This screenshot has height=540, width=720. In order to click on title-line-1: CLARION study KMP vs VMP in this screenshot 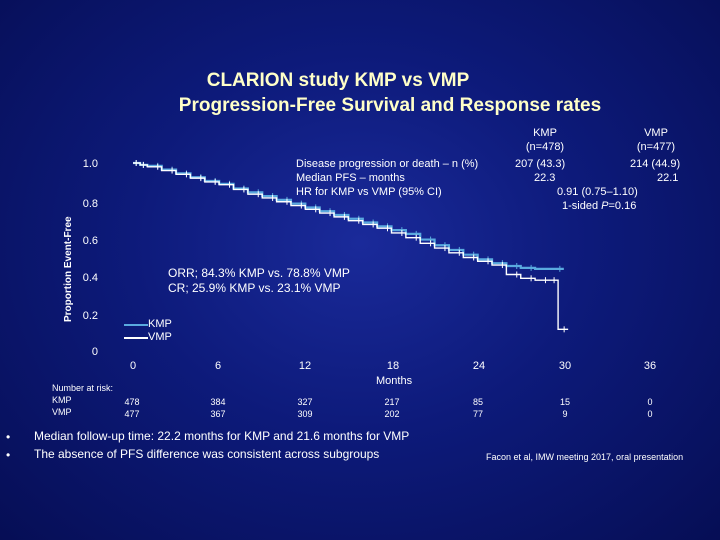, I will do `click(338, 80)`.